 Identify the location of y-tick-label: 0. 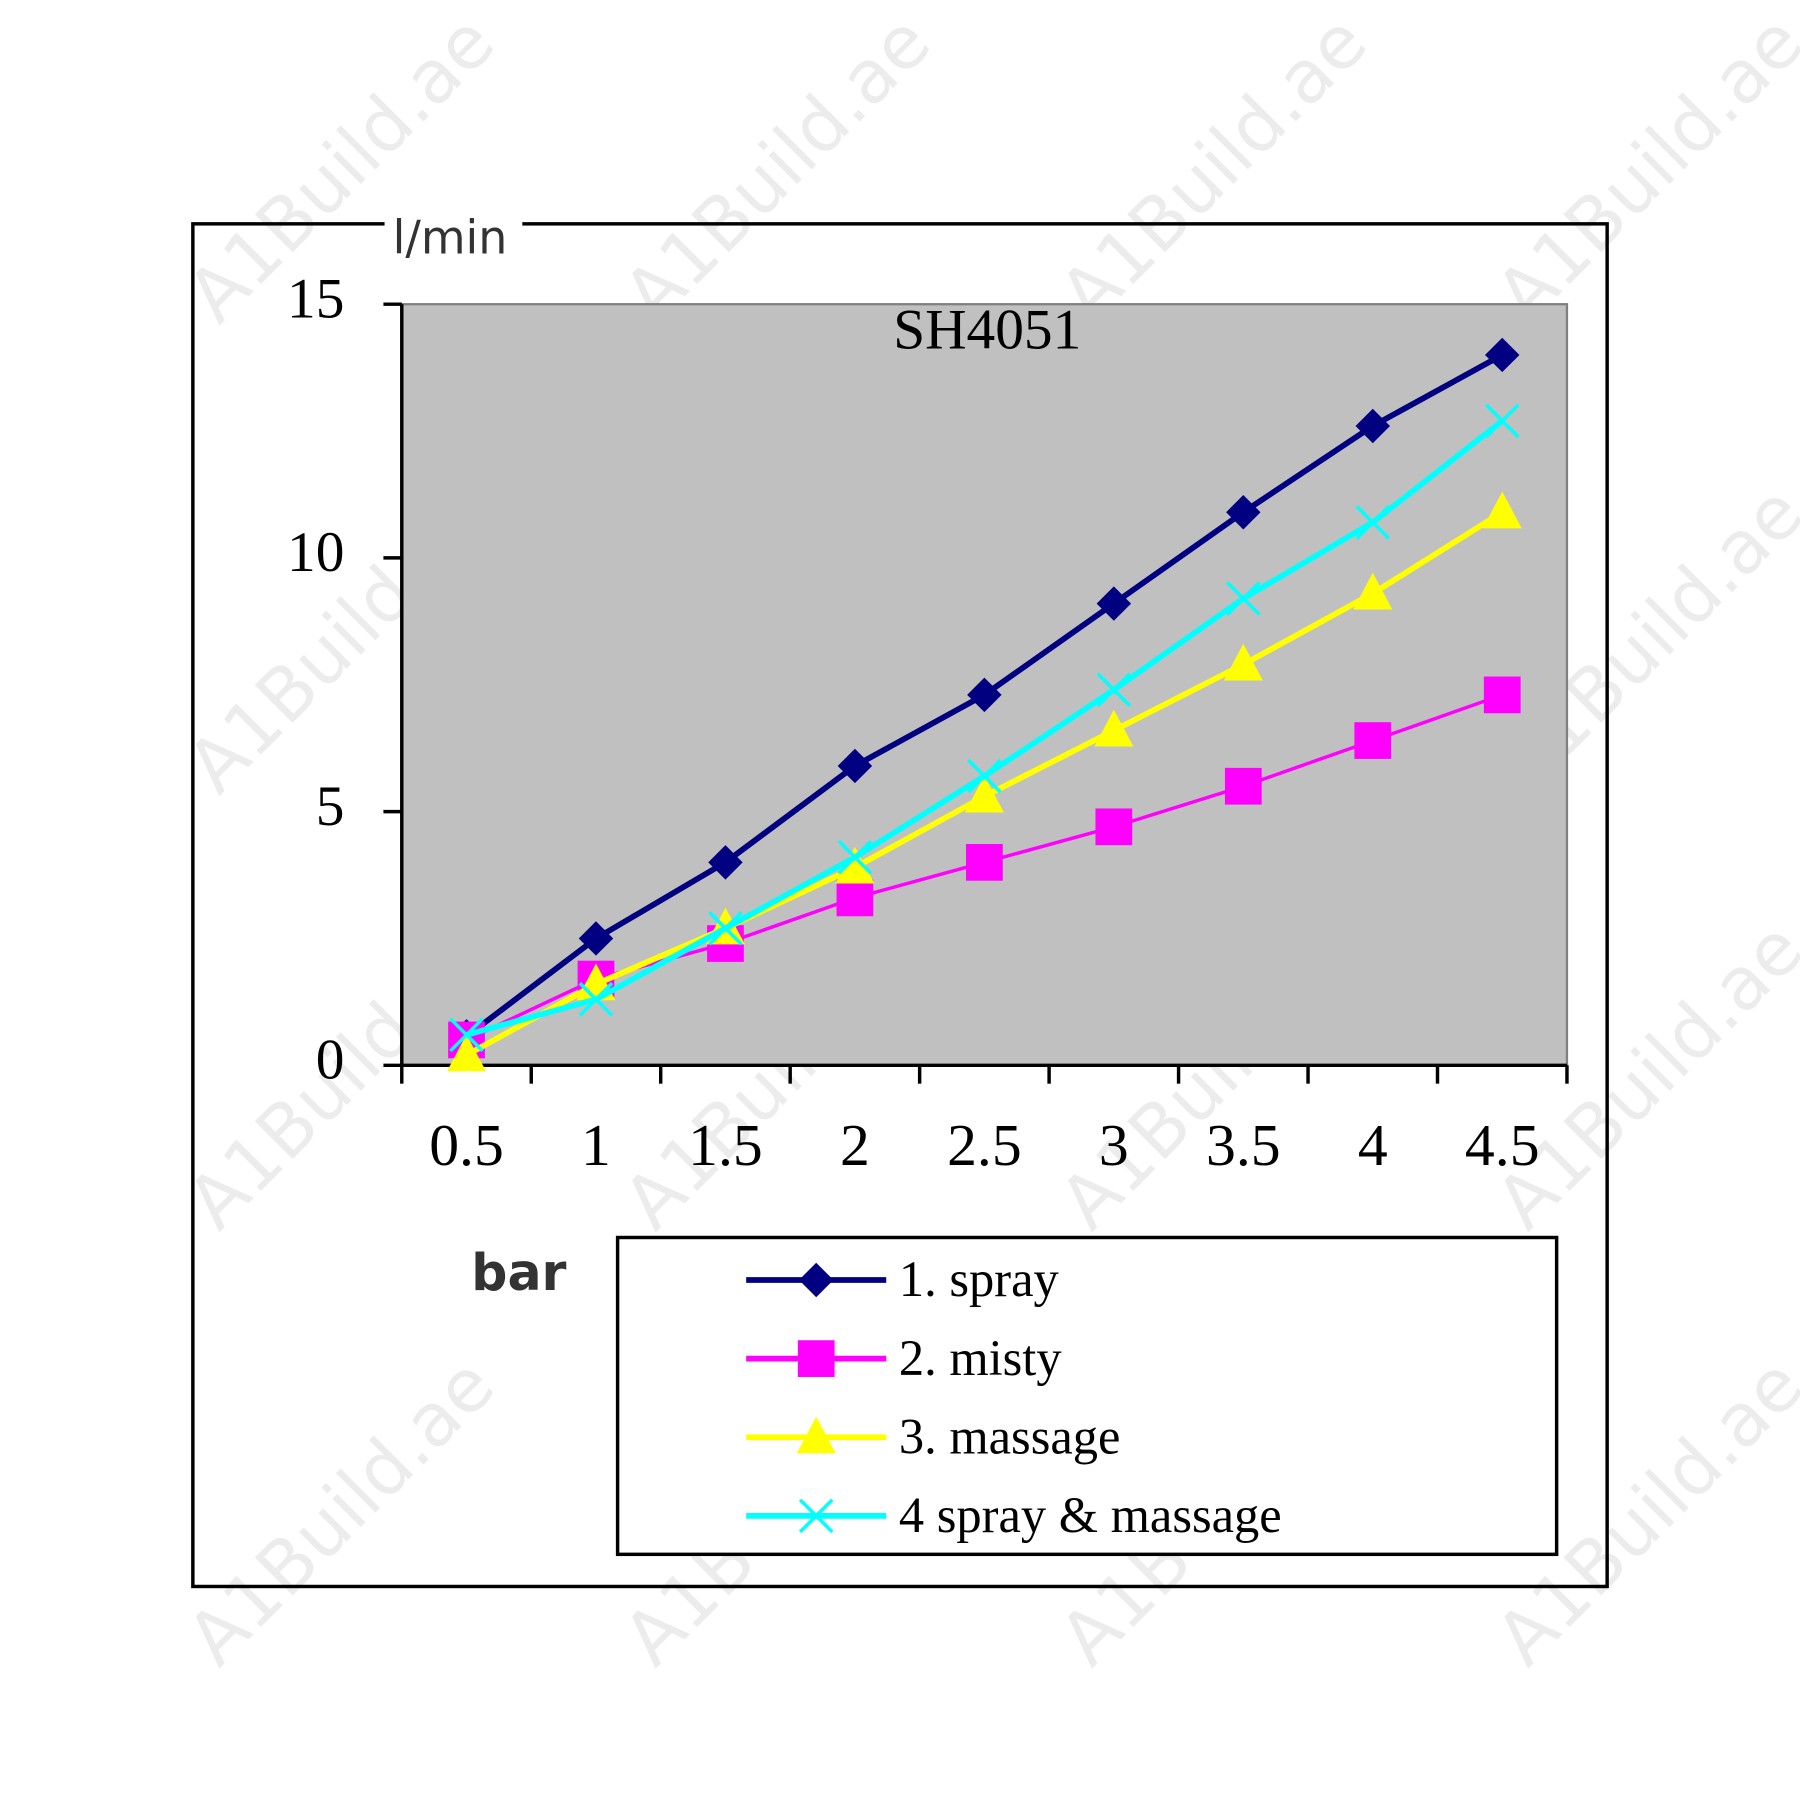
(330, 1059).